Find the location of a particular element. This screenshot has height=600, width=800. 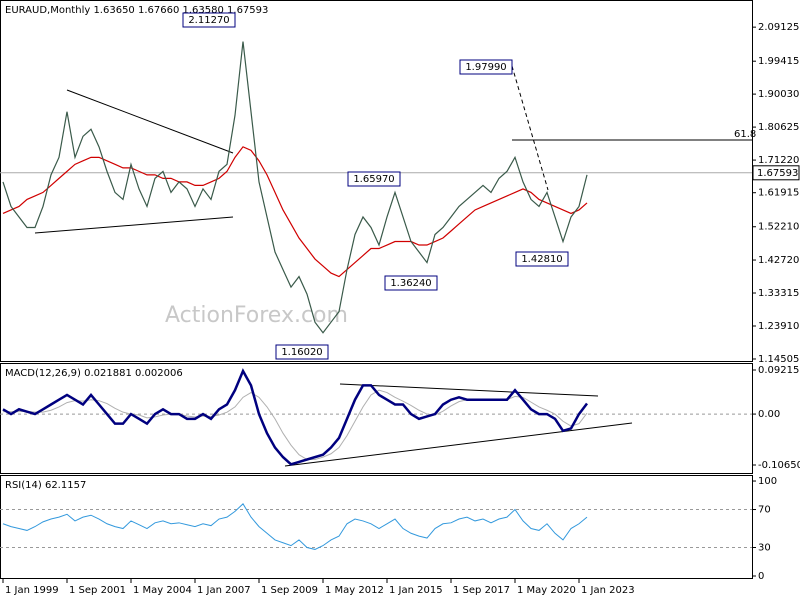

fib-label: 61.8 is located at coordinates (745, 134).